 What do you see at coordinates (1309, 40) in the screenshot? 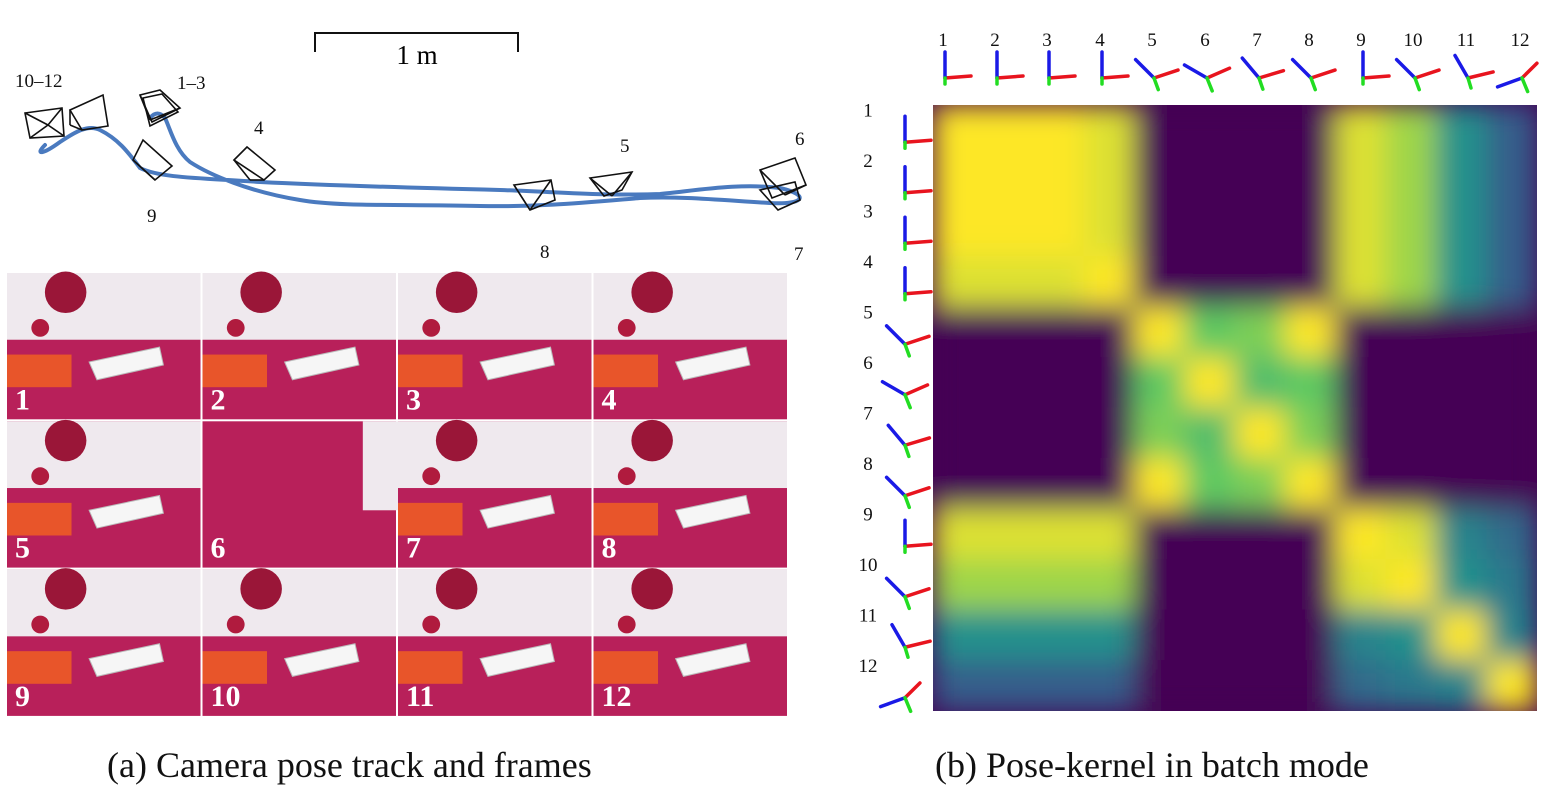
I see `column-label: 8` at bounding box center [1309, 40].